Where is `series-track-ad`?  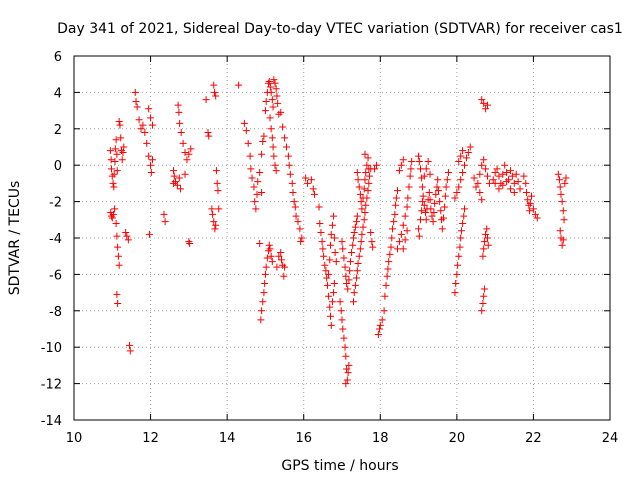 series-track-ad is located at coordinates (484, 104).